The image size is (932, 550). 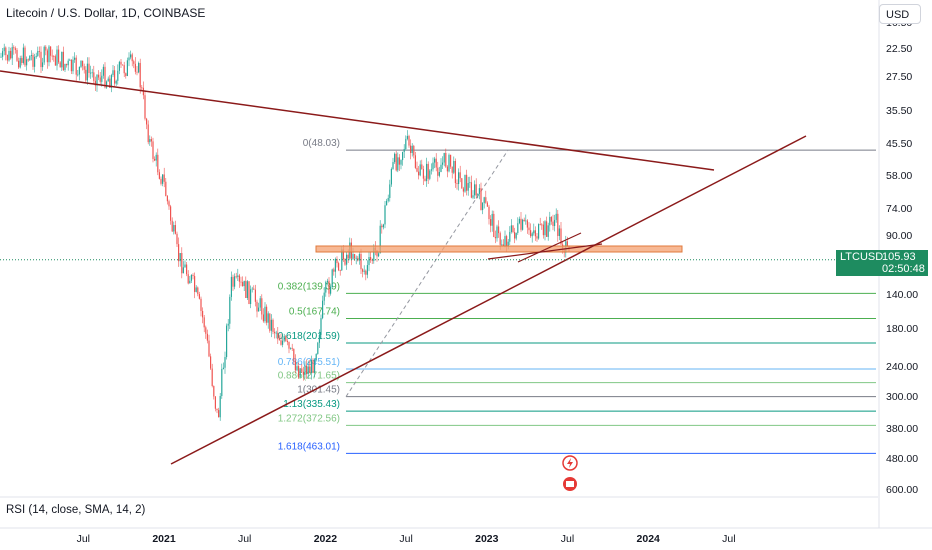 What do you see at coordinates (164, 539) in the screenshot?
I see `time-axis-tick: 2021` at bounding box center [164, 539].